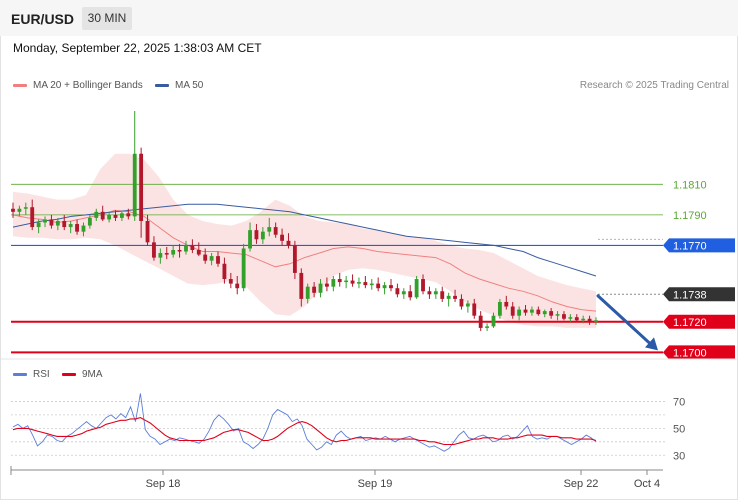  What do you see at coordinates (654, 85) in the screenshot?
I see `research-credit: Research © 2025 Trading Central` at bounding box center [654, 85].